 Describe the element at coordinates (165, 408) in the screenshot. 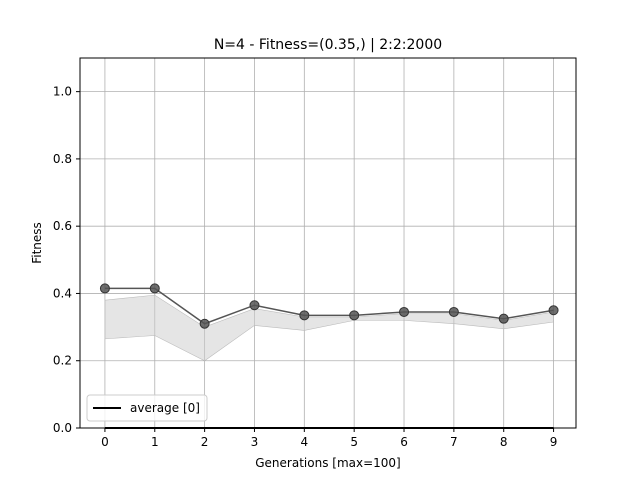

I see `legend-label-average: average [0]` at that location.